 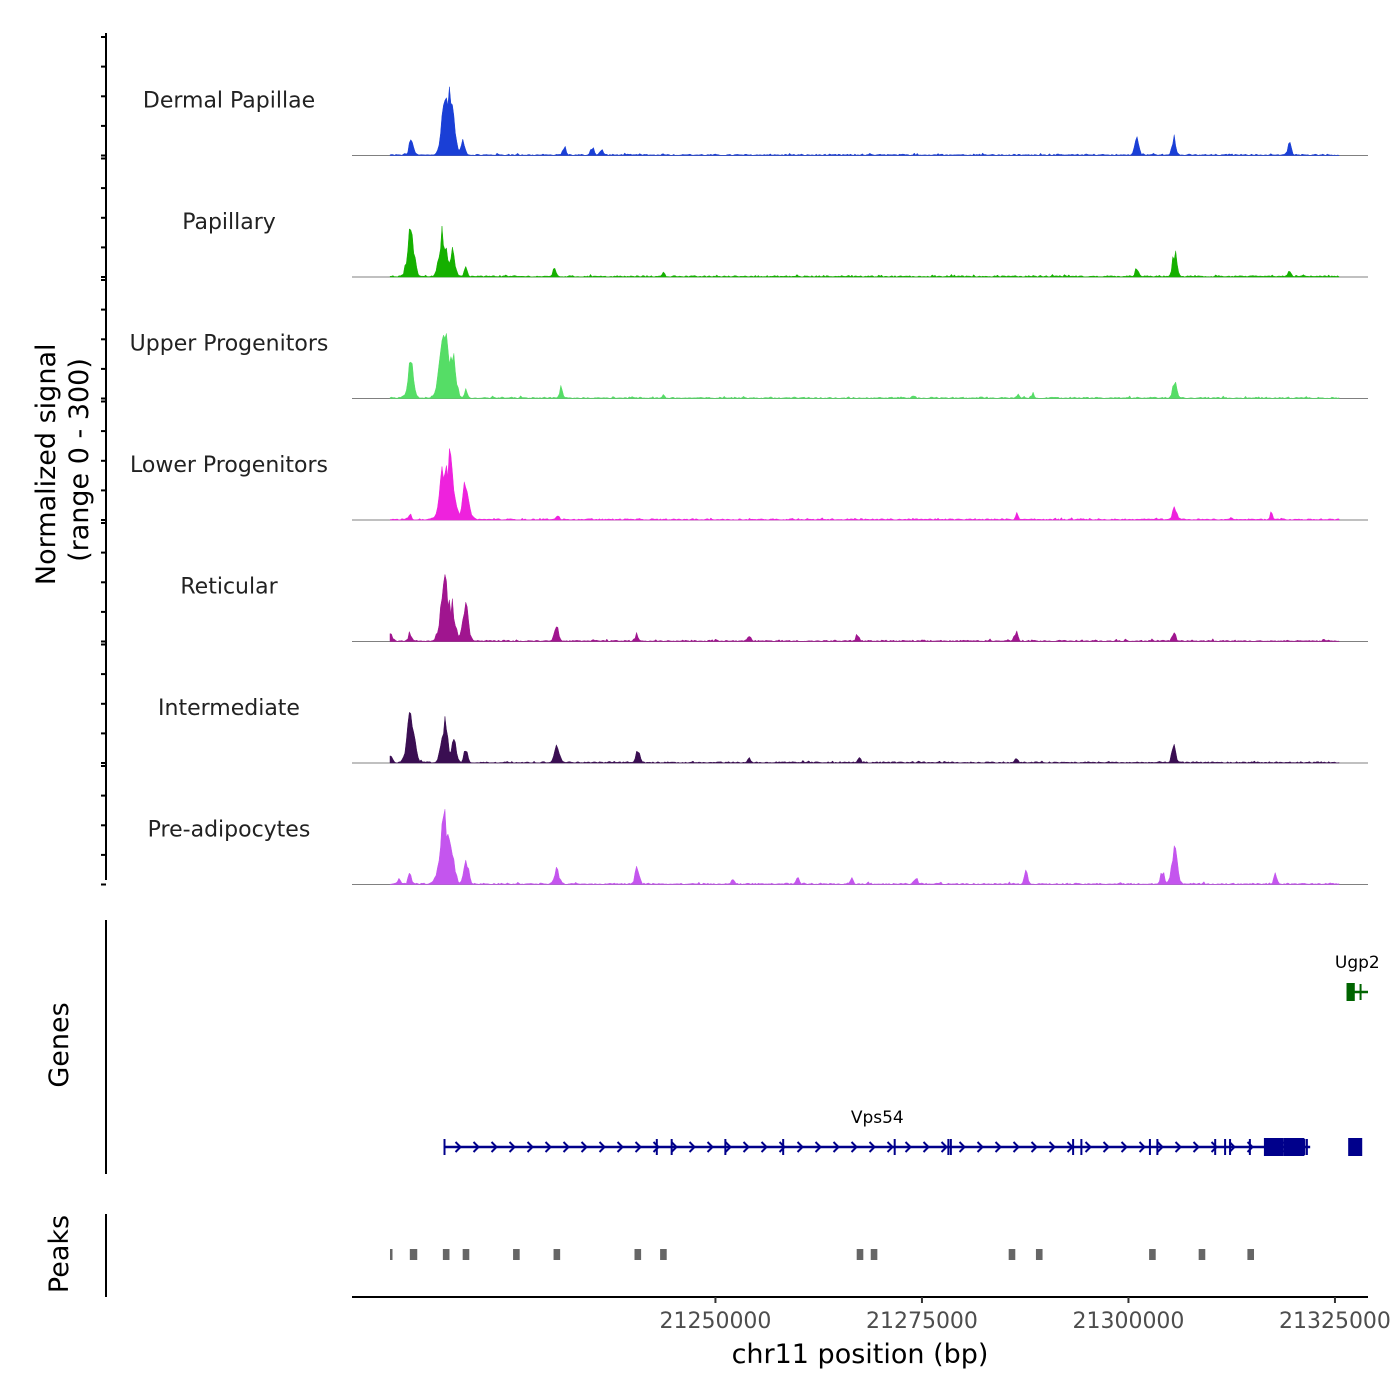 I want to click on coverage-track-intermediate: Intermediate, so click(x=763, y=730).